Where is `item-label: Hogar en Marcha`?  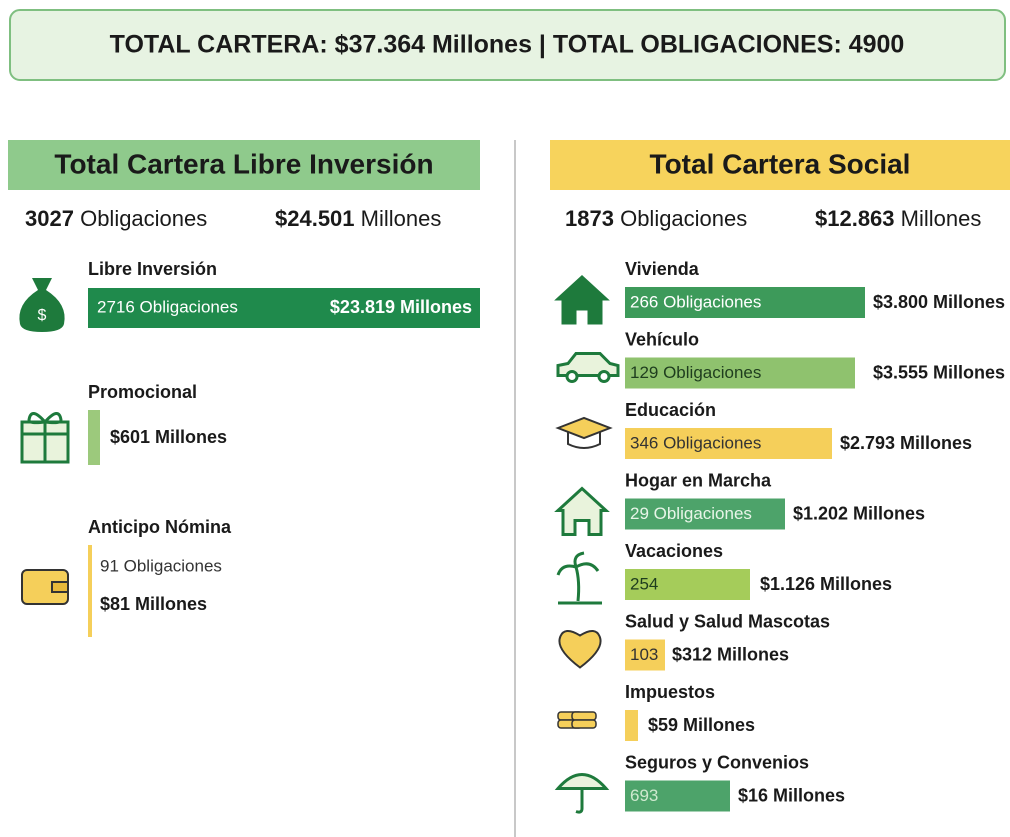
item-label: Hogar en Marcha is located at coordinates (698, 480).